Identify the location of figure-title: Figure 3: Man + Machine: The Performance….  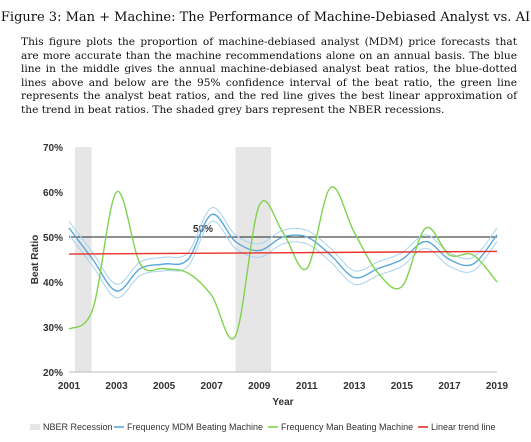
(265, 17).